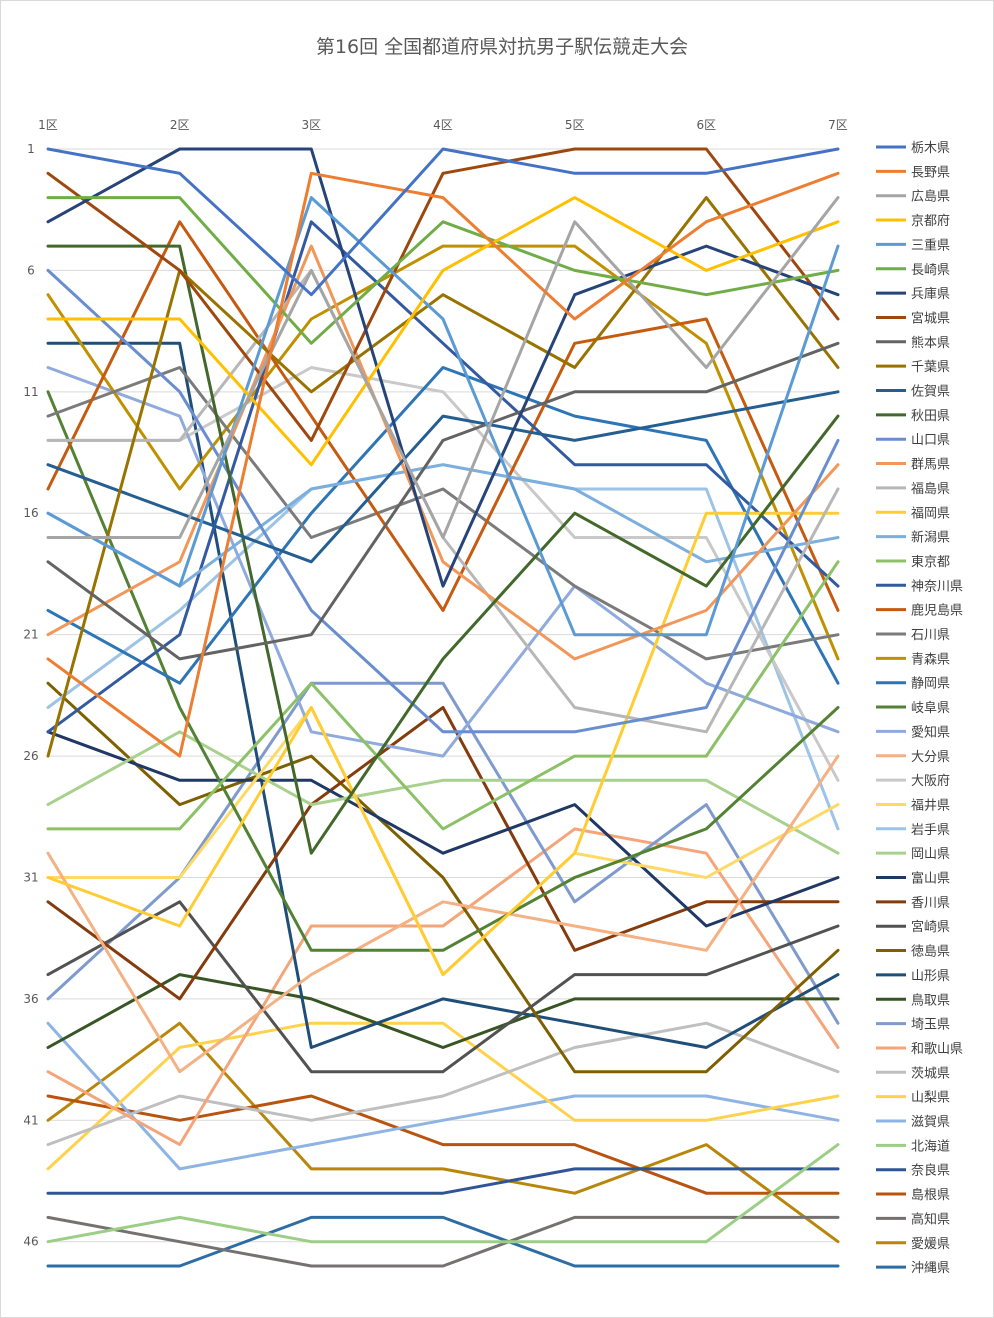 The image size is (994, 1318). What do you see at coordinates (930, 1025) in the screenshot?
I see `legend-label: 埼玉県` at bounding box center [930, 1025].